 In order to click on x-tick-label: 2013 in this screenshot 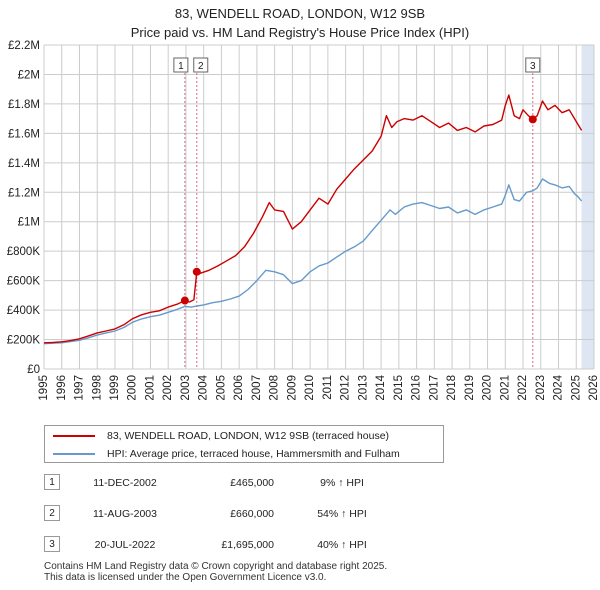, I will do `click(363, 388)`.